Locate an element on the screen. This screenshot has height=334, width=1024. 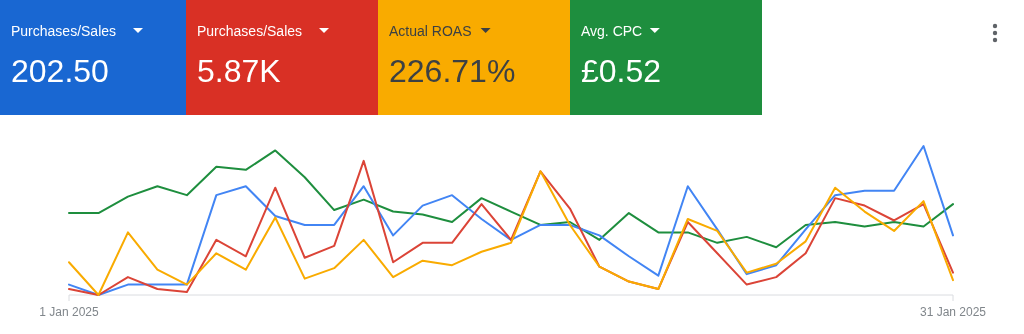
text: 5.87K is located at coordinates (239, 71).